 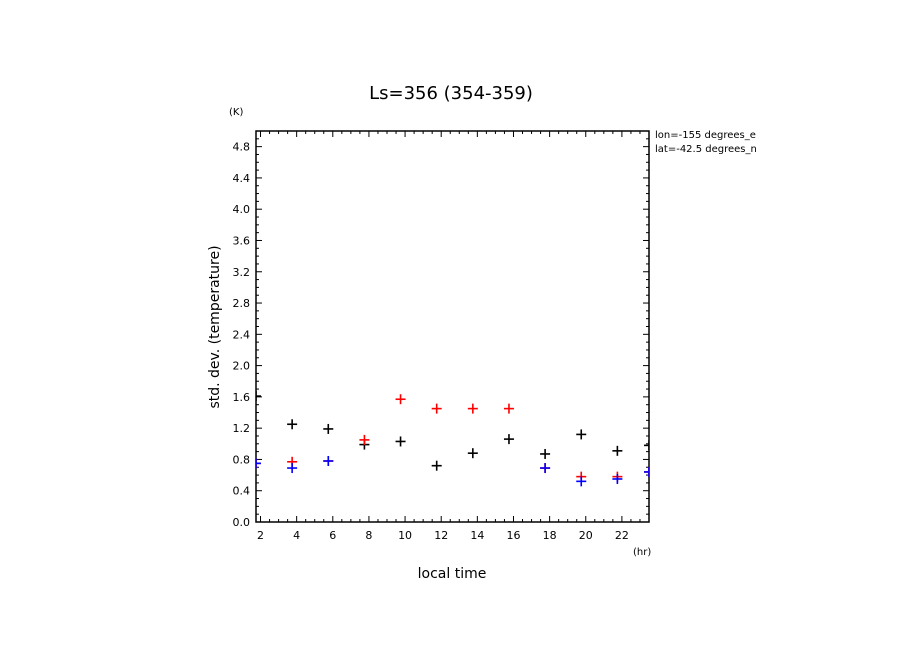 What do you see at coordinates (706, 149) in the screenshot?
I see `annotation-lat: lat=-42.5 degrees_n` at bounding box center [706, 149].